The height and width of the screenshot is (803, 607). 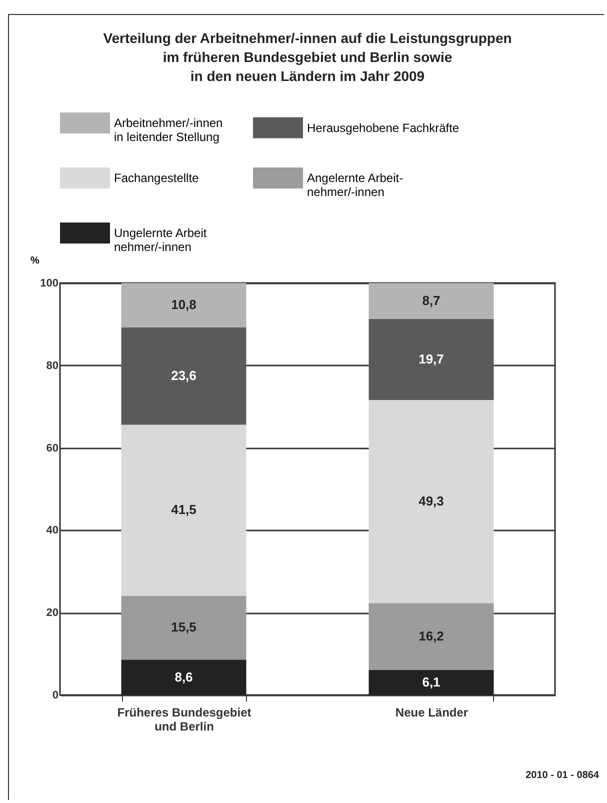 What do you see at coordinates (49, 284) in the screenshot?
I see `y-tick-label: 100` at bounding box center [49, 284].